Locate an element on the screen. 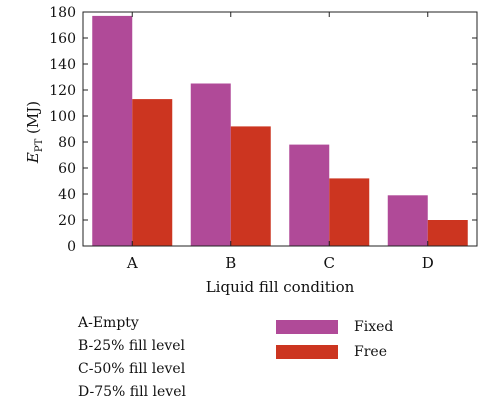 The image size is (500, 418). x-tick-label-d: D is located at coordinates (428, 263).